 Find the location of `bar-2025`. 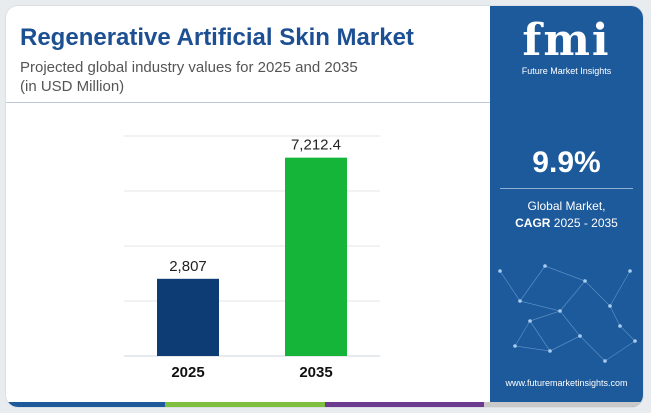

bar-2025 is located at coordinates (188, 317).